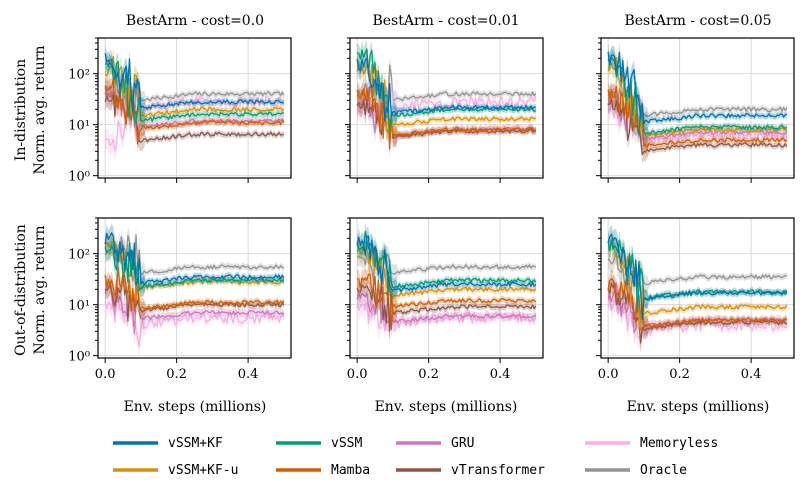 This screenshot has height=502, width=810. I want to click on column-title-1: BestArm - cost=0.0, so click(195, 21).